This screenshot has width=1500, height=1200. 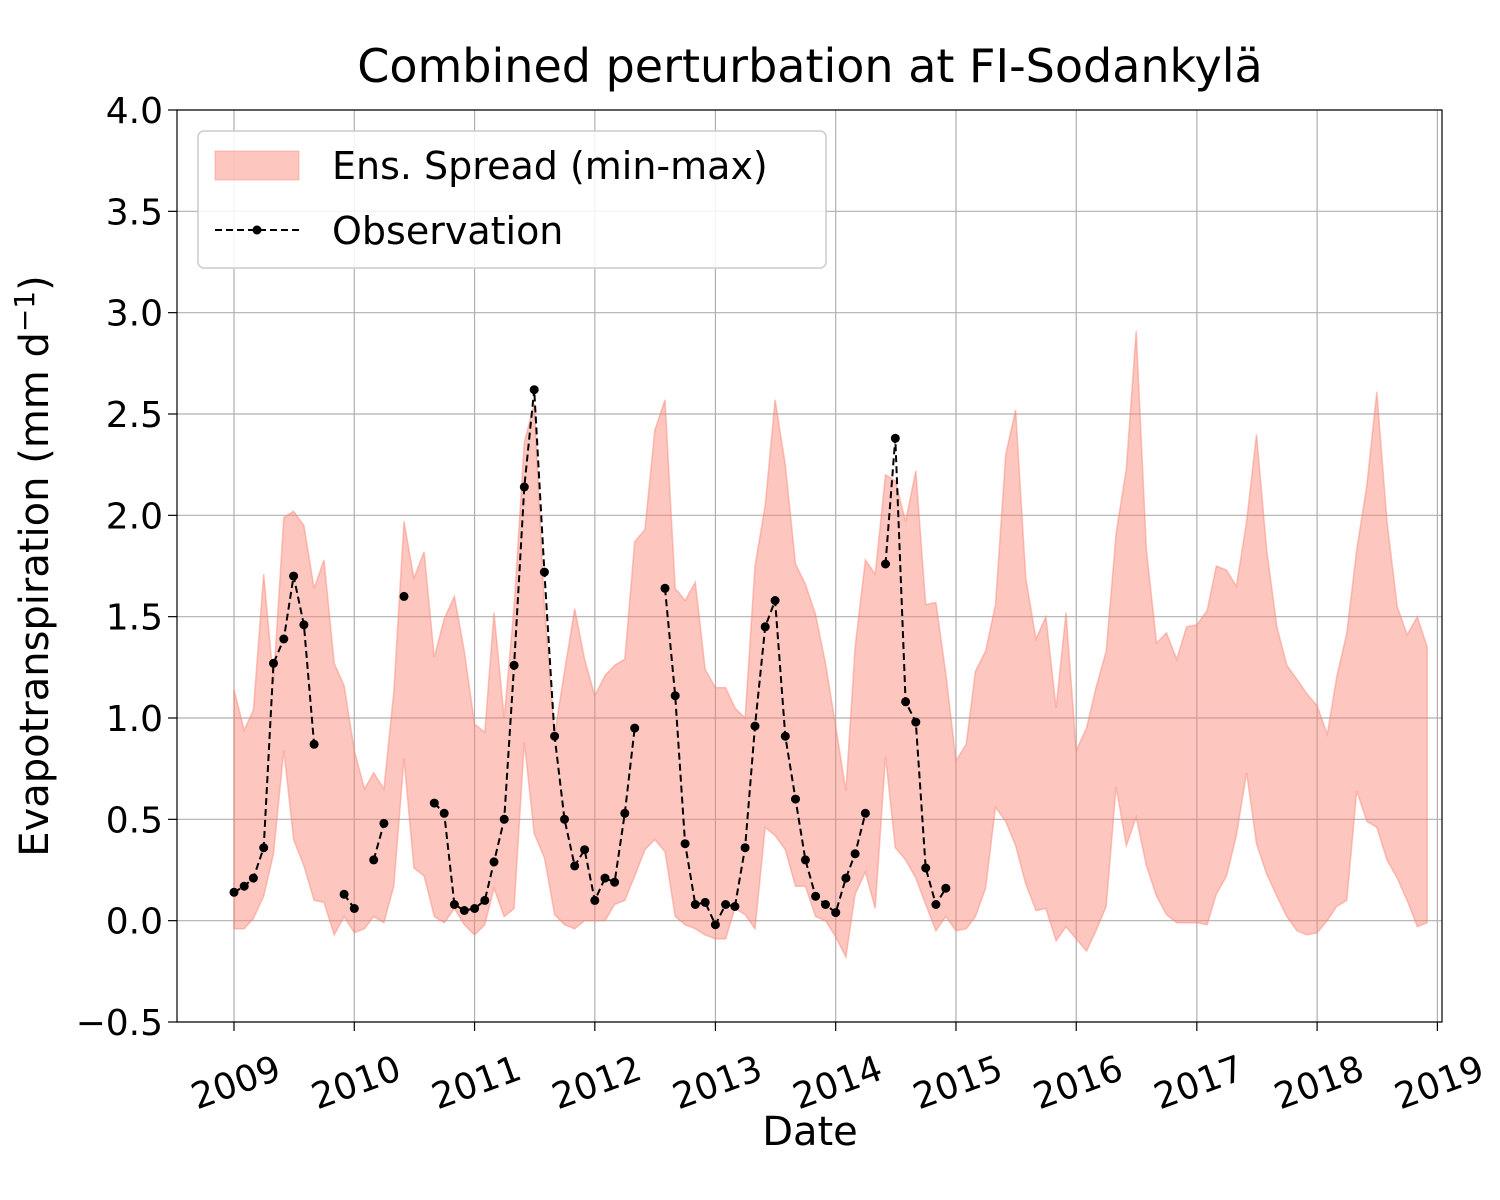 I want to click on y-tick-label: 0.0, so click(x=134, y=922).